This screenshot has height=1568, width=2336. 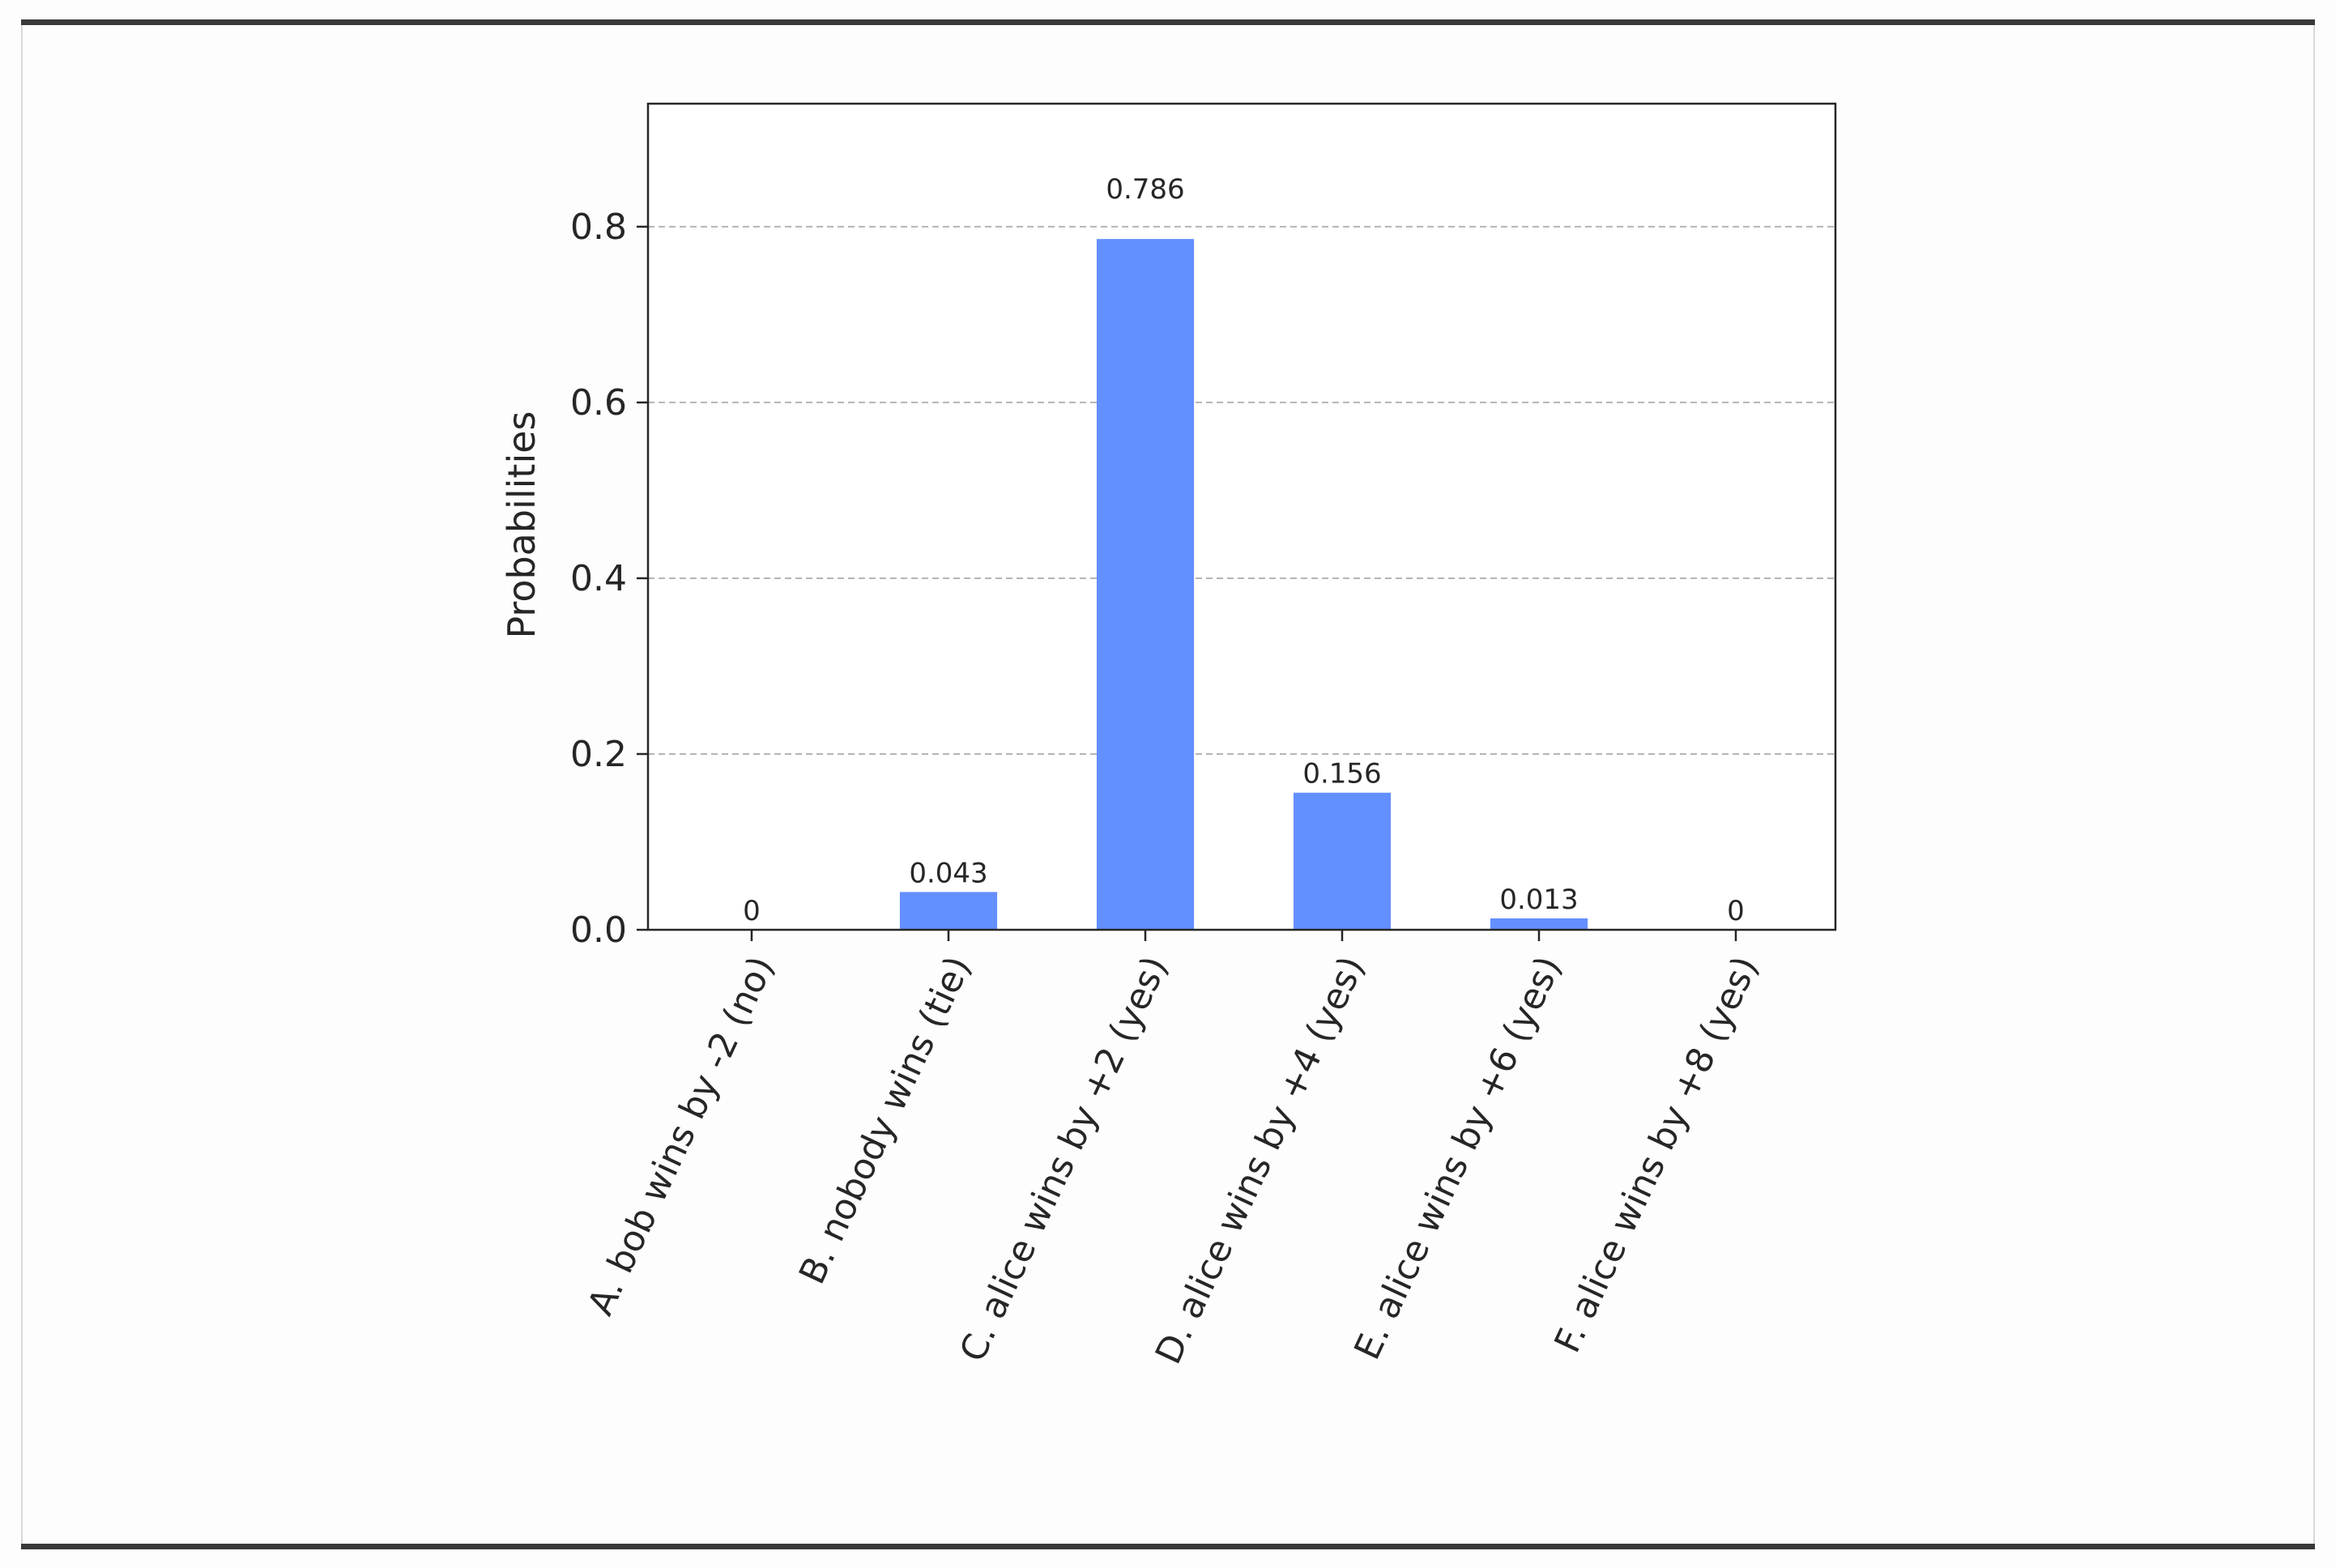 What do you see at coordinates (598, 930) in the screenshot?
I see `y-tick-label: 0.0` at bounding box center [598, 930].